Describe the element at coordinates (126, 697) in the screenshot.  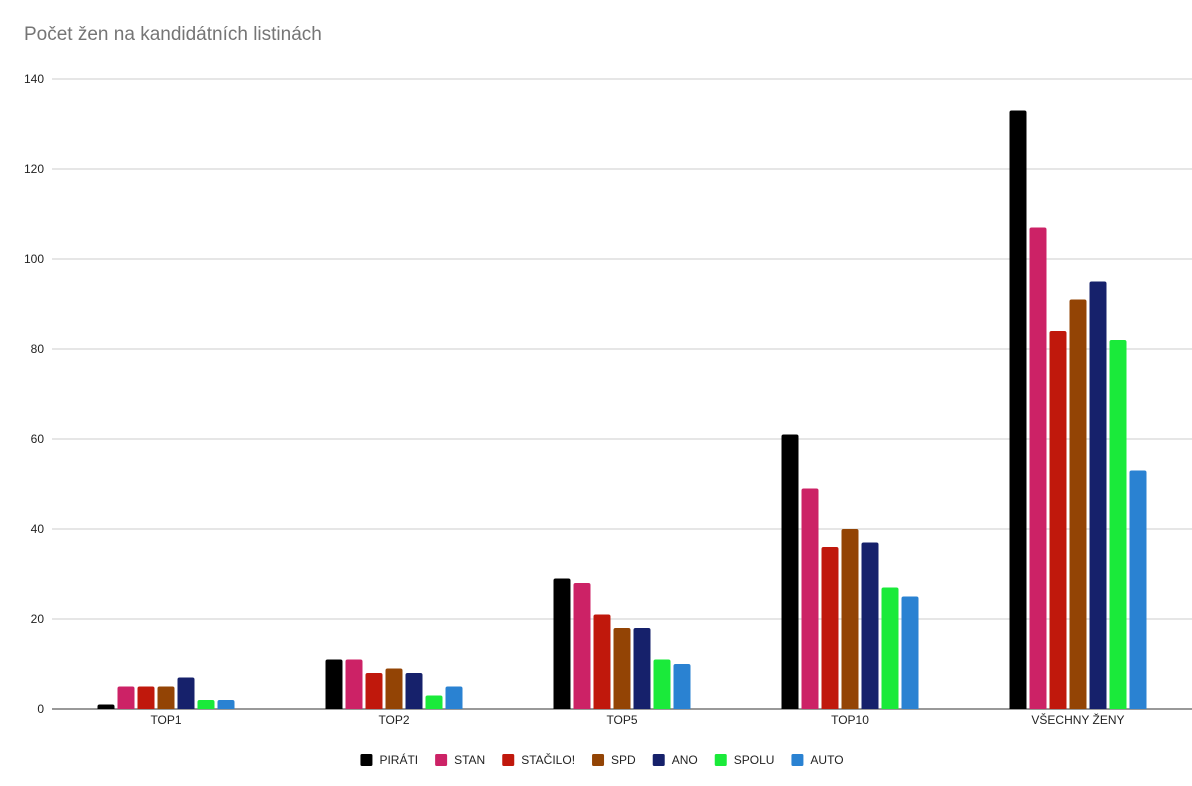
I see `bar-stan-top1` at that location.